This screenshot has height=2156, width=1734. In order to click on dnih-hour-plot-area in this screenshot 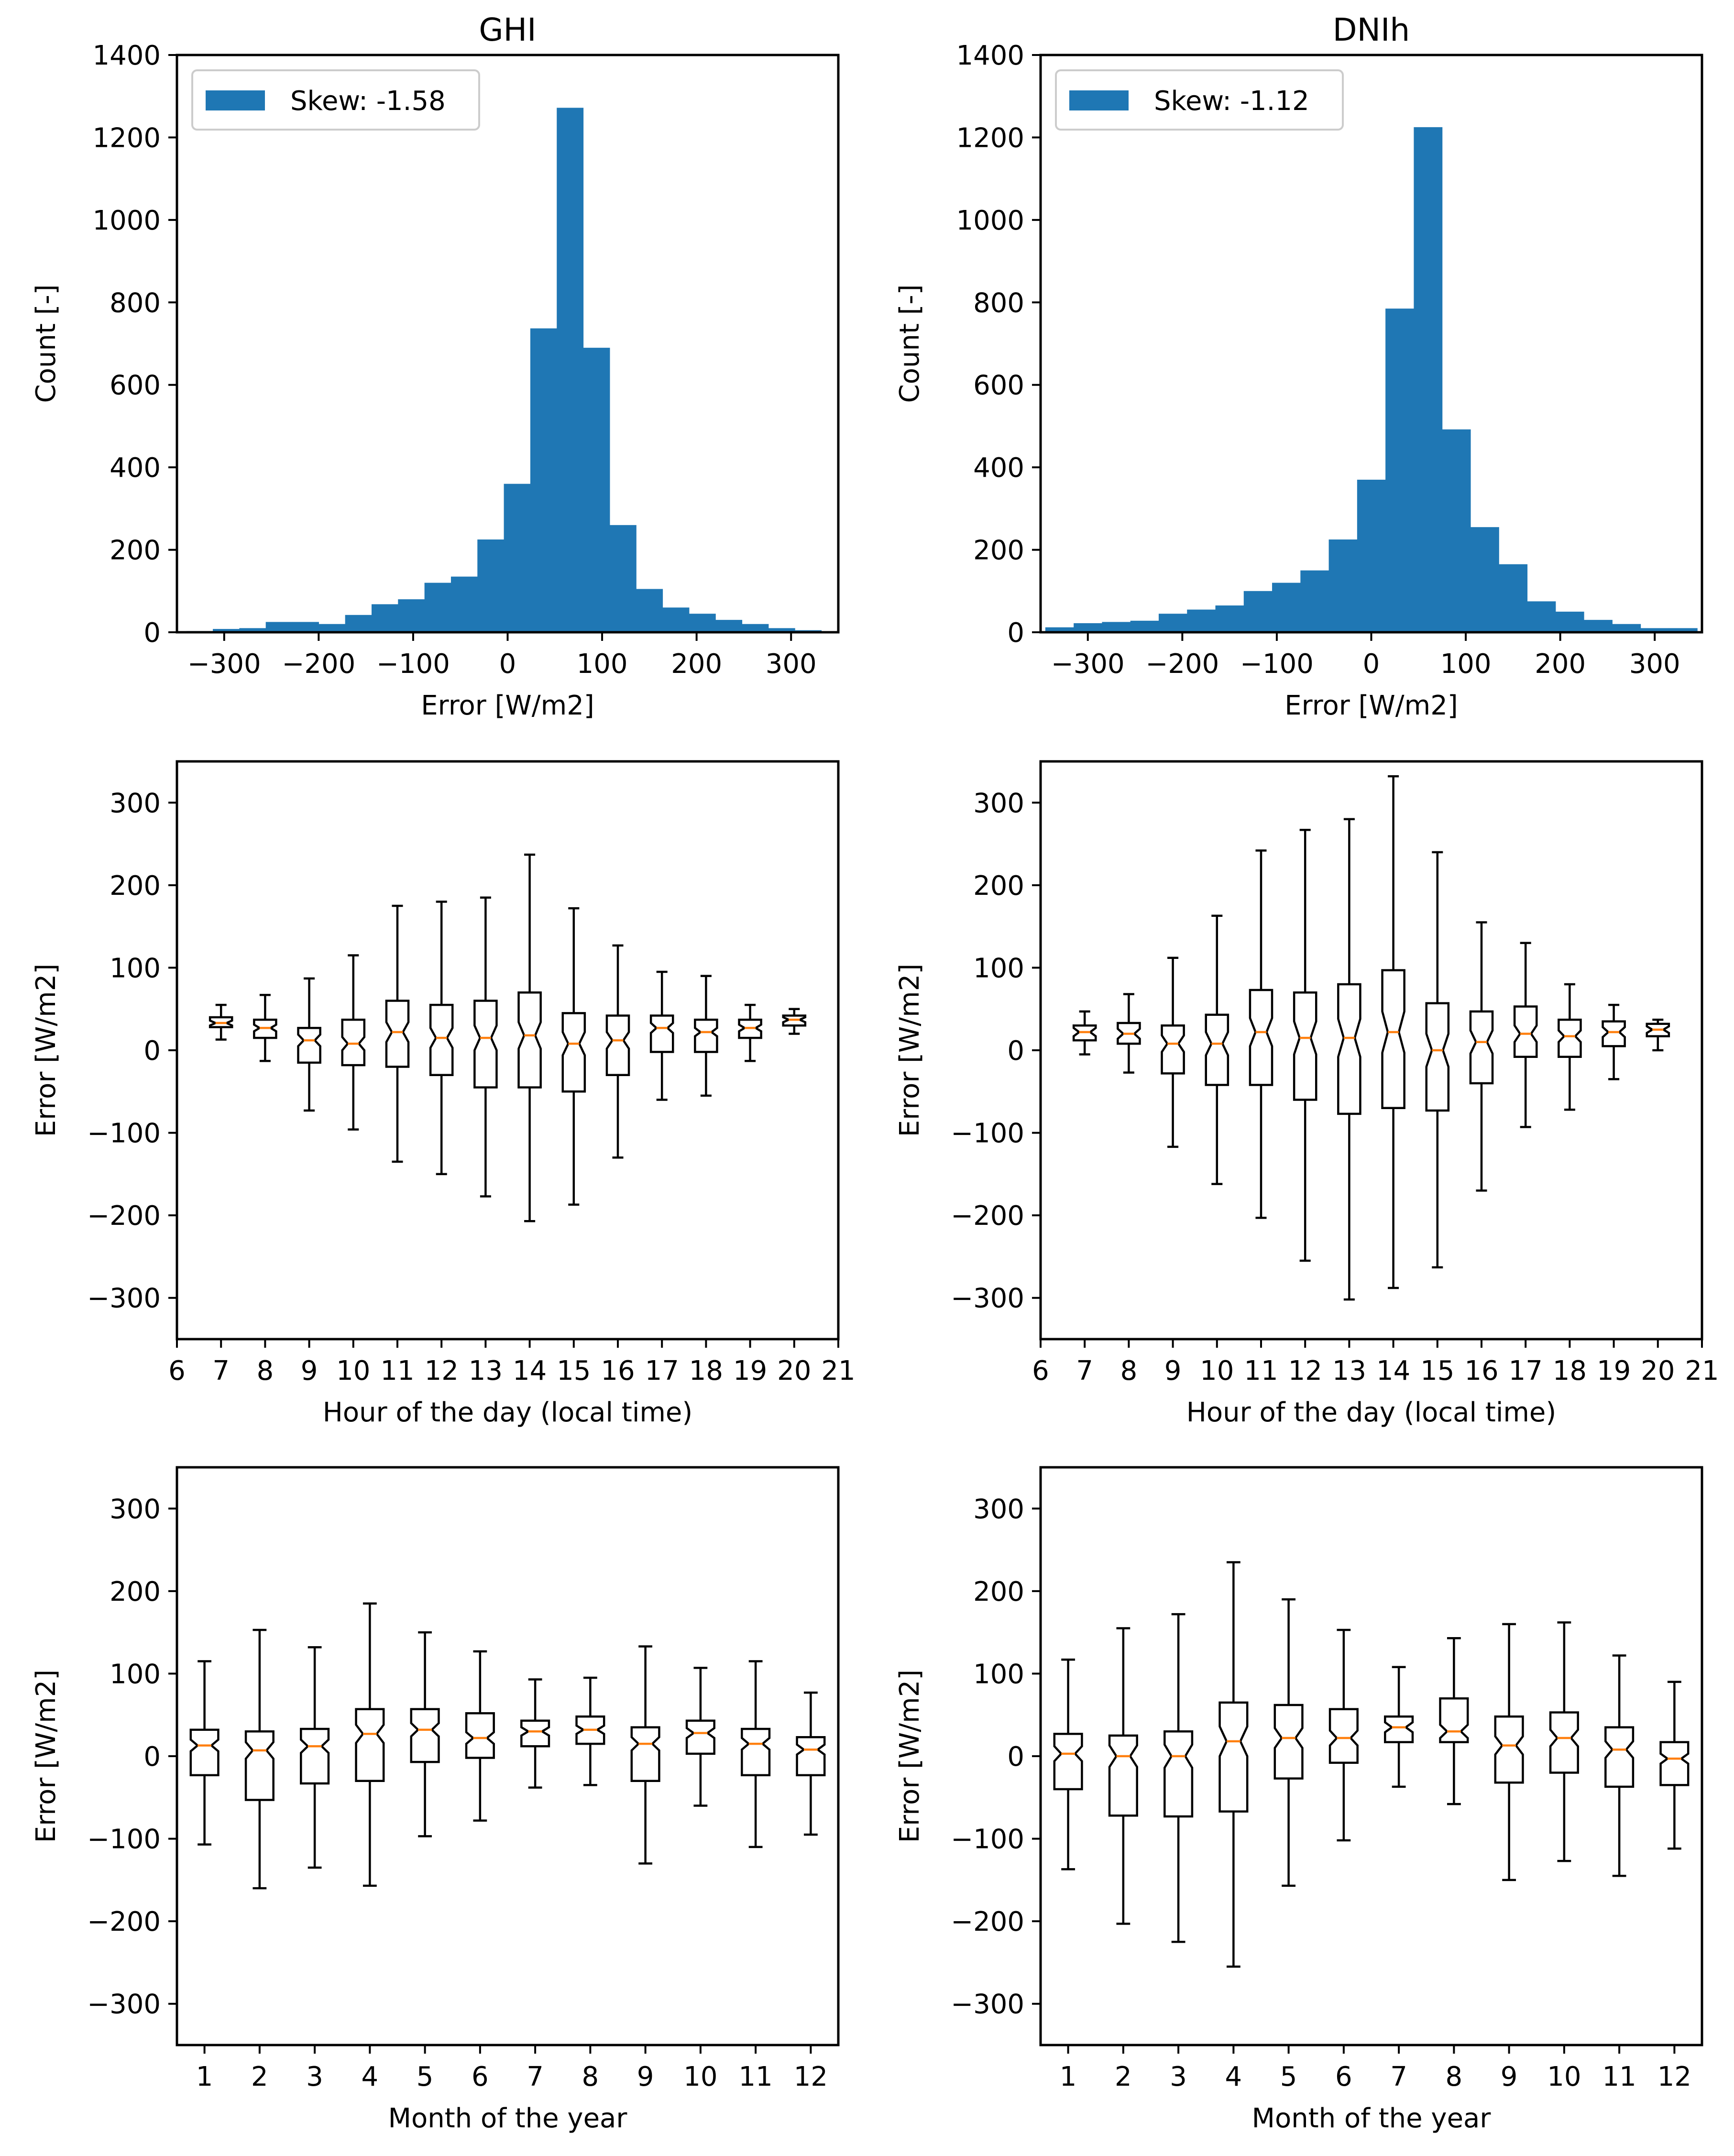, I will do `click(1371, 1038)`.